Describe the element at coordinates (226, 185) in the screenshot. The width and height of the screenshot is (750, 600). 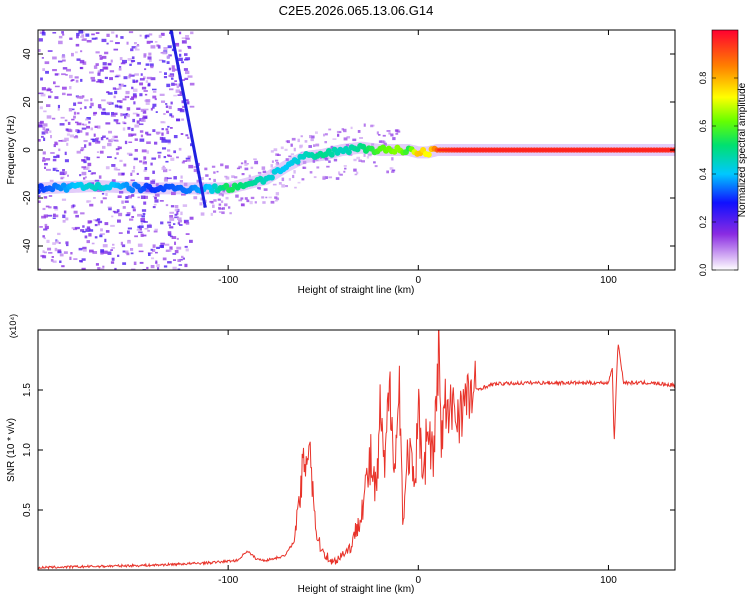
I see `ridge-cell` at that location.